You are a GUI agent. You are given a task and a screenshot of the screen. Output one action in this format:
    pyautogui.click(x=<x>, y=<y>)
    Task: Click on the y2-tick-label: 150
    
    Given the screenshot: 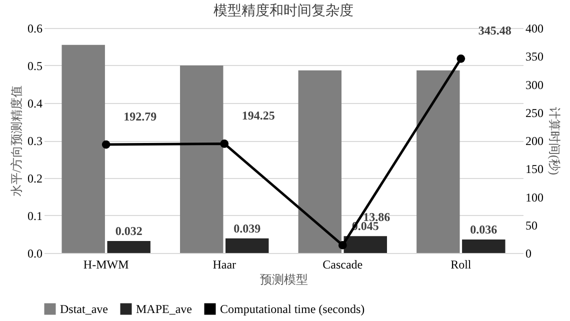 What is the action you would take?
    pyautogui.click(x=535, y=169)
    